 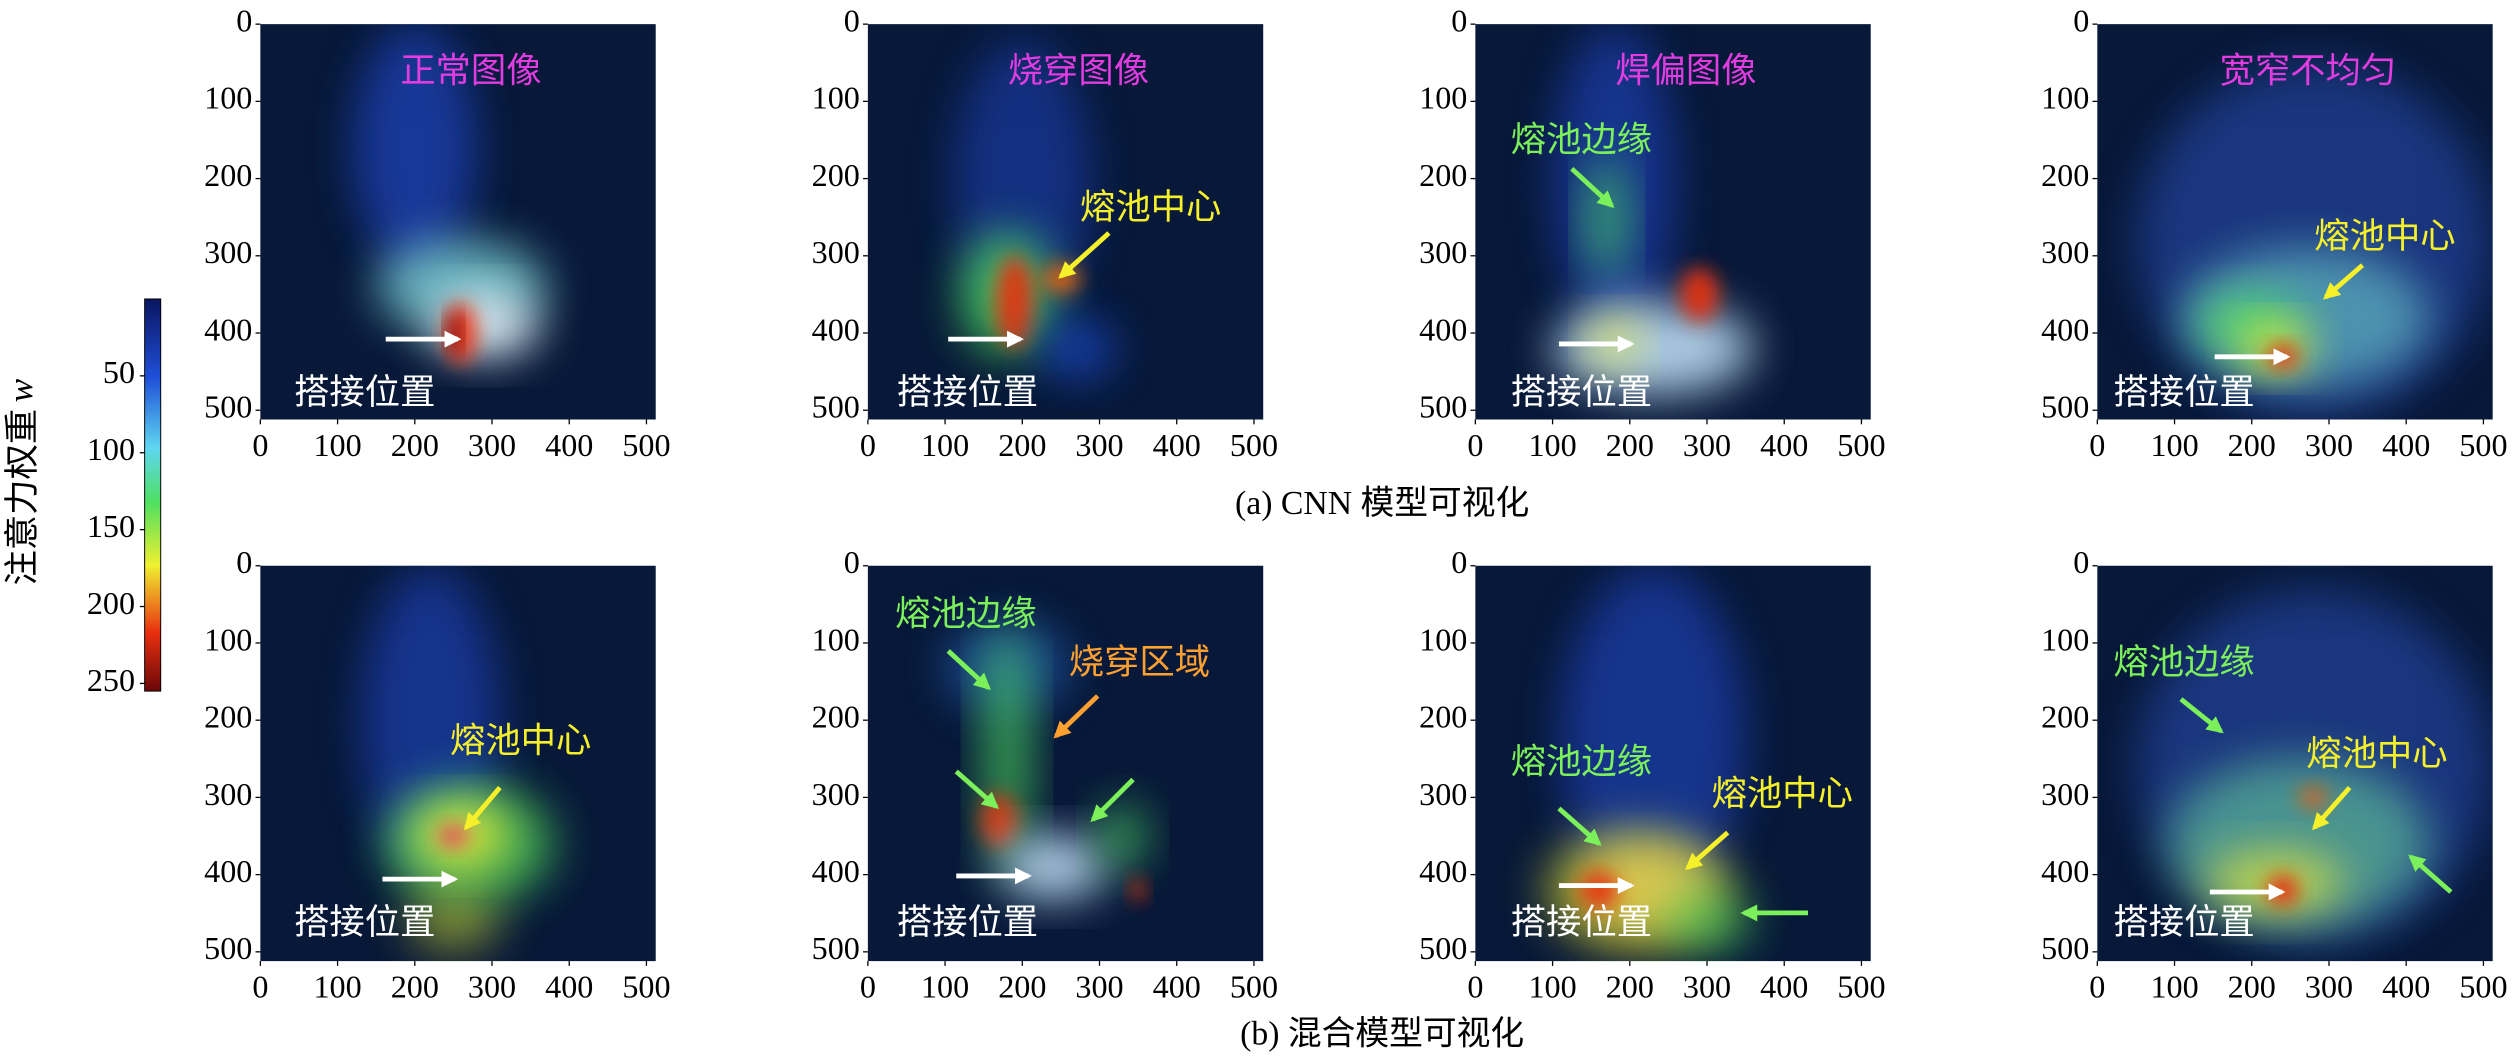 I want to click on annotation: 熔池边缘, so click(x=965, y=614).